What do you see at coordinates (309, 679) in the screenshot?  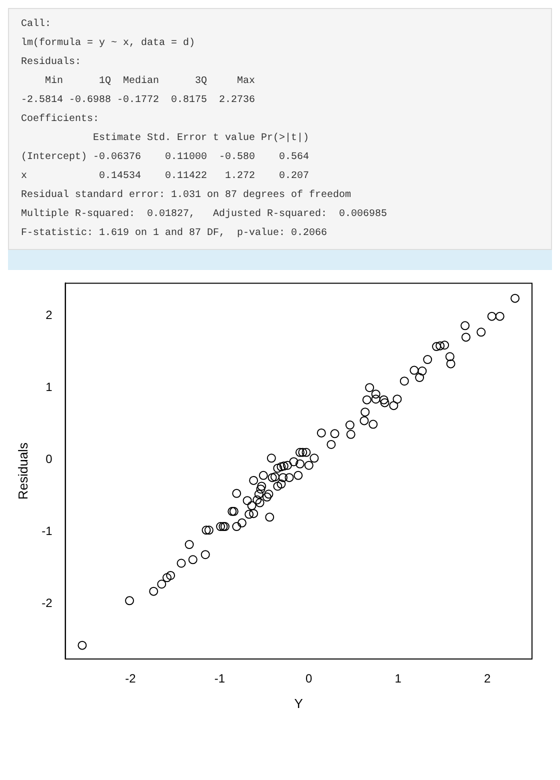 I see `x-tick-label: 0` at bounding box center [309, 679].